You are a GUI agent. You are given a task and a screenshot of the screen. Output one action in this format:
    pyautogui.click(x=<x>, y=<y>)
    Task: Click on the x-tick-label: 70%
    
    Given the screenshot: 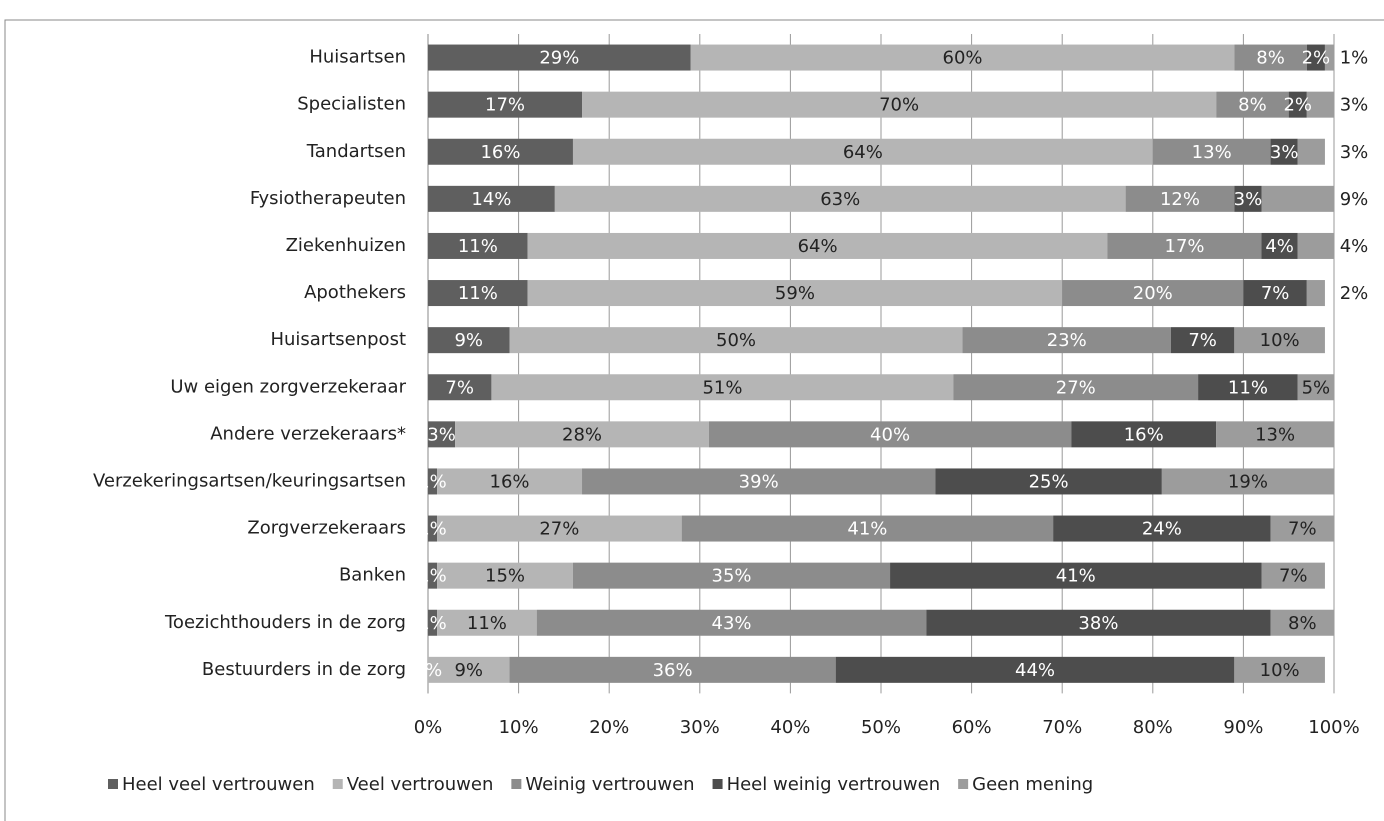 What is the action you would take?
    pyautogui.click(x=1062, y=727)
    